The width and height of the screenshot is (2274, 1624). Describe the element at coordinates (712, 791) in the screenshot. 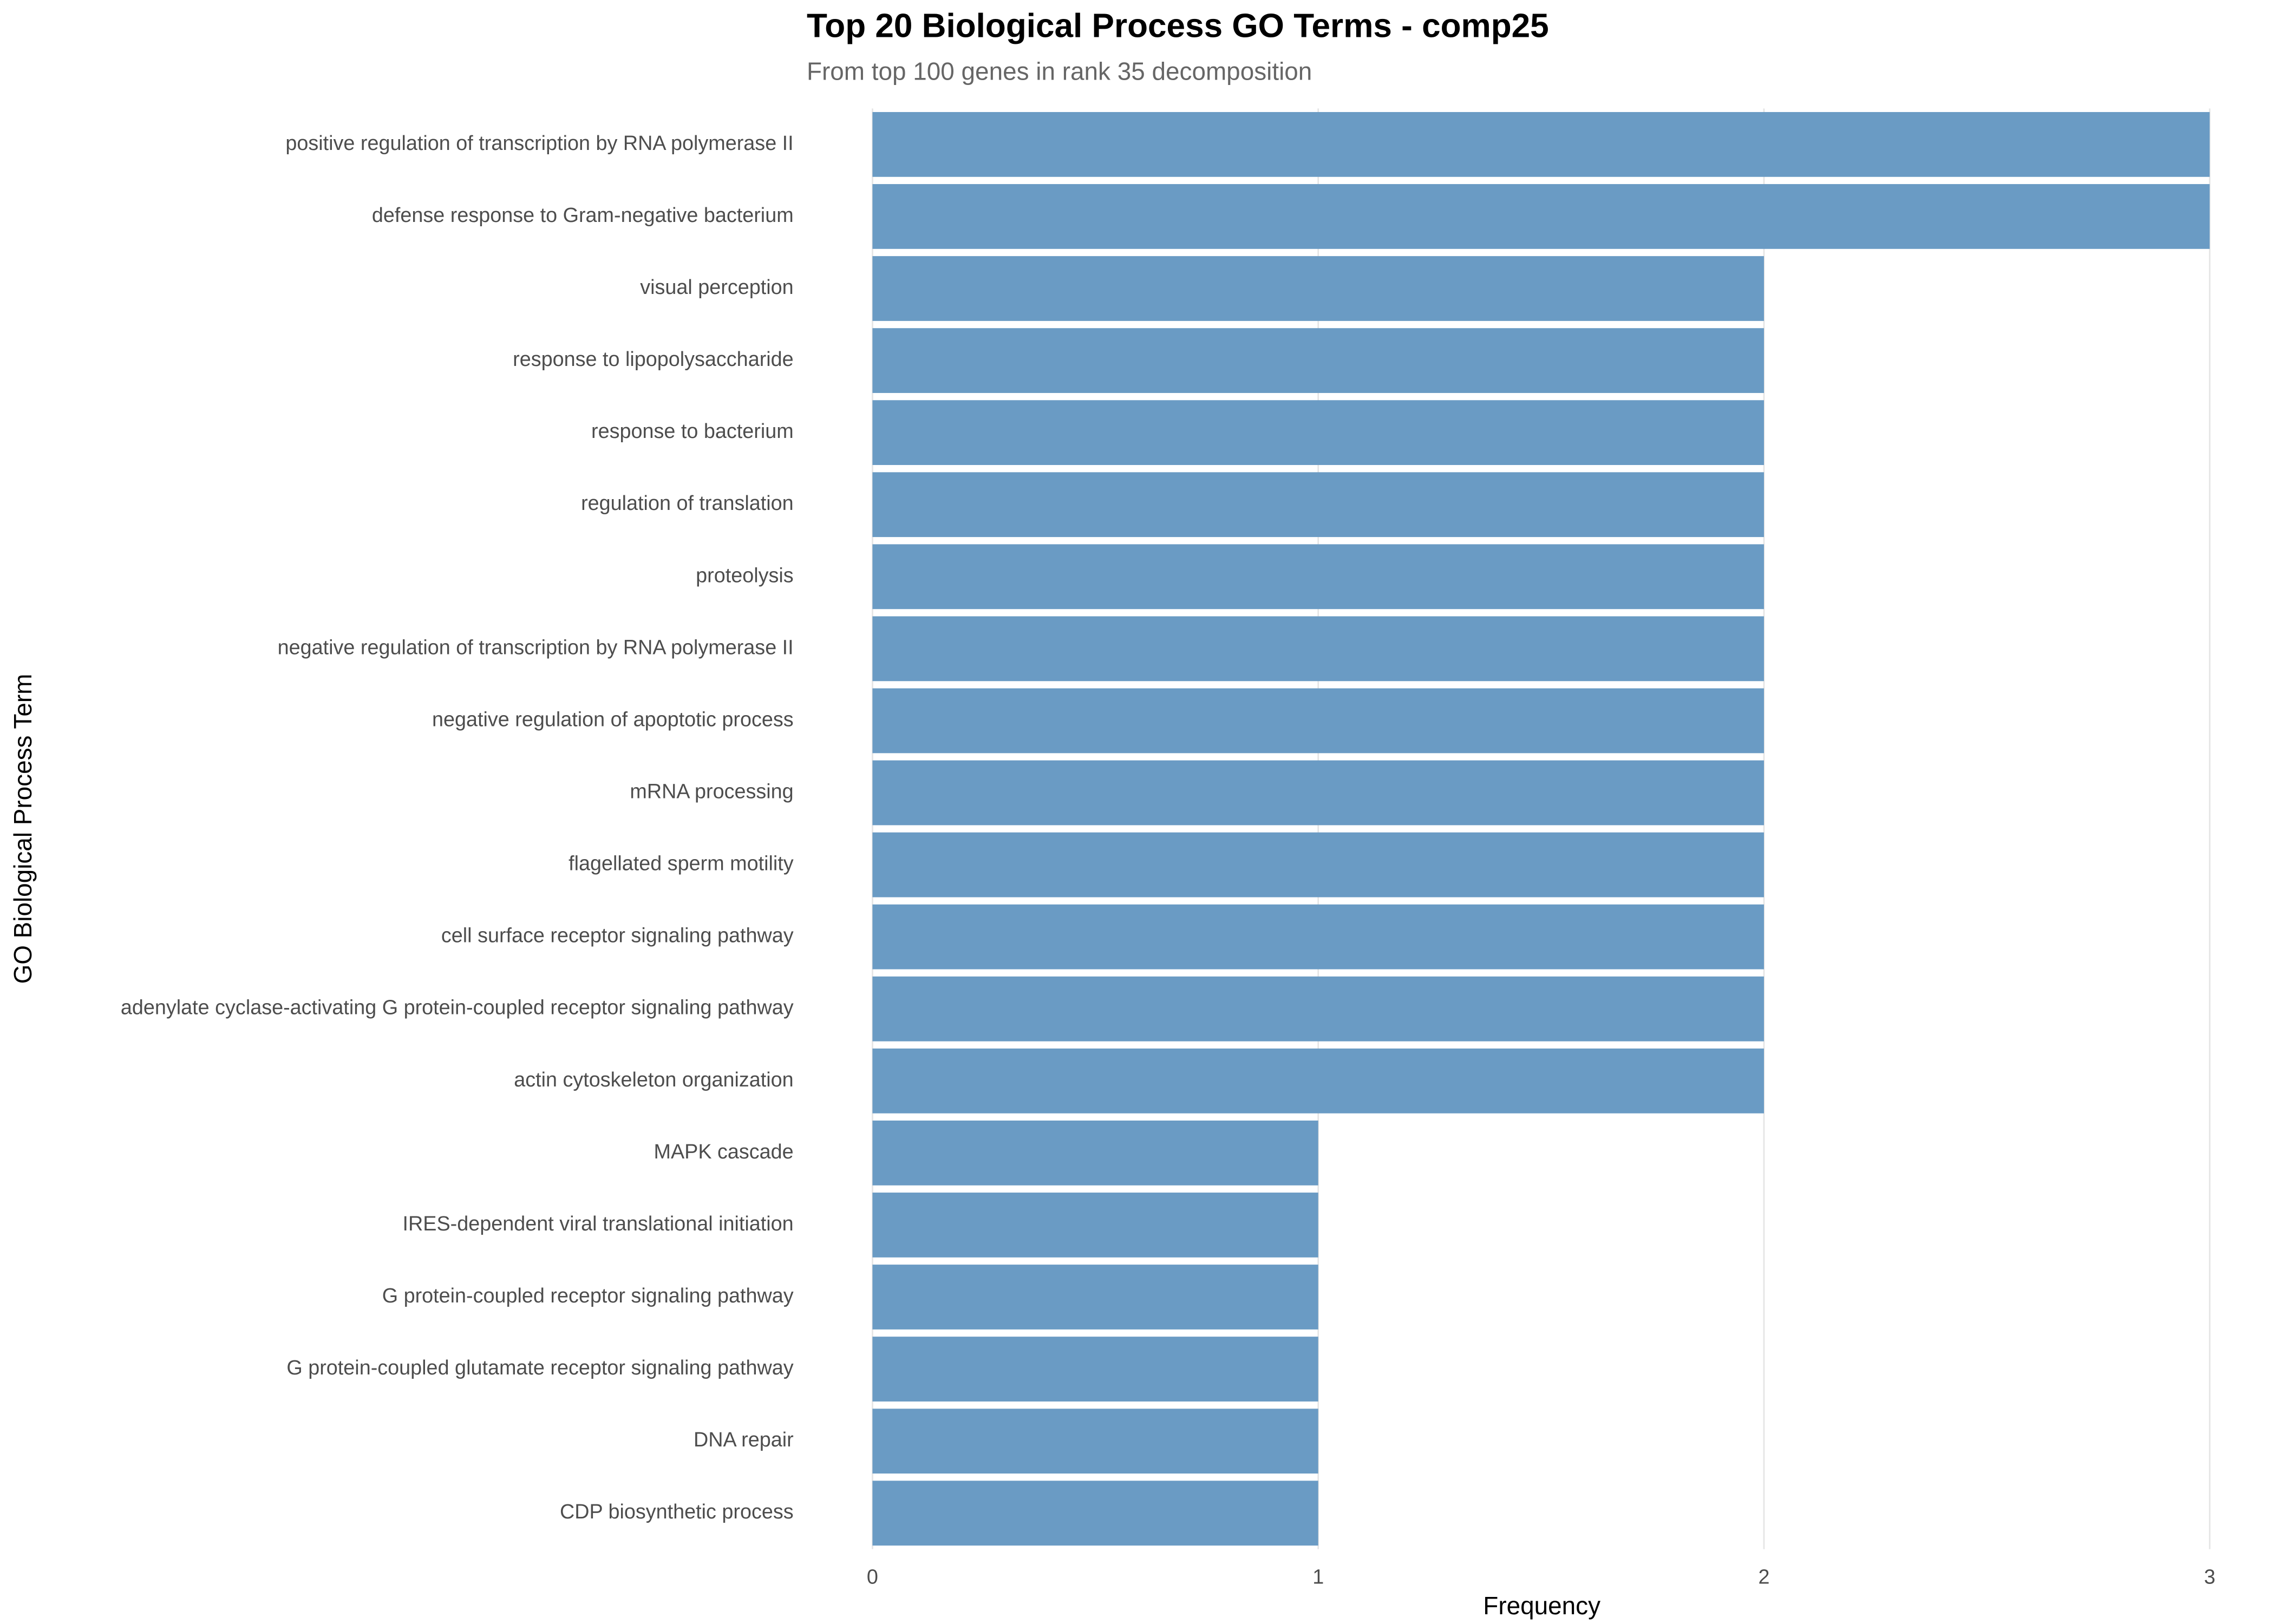

I see `y-tick-label: mRNA processing` at that location.